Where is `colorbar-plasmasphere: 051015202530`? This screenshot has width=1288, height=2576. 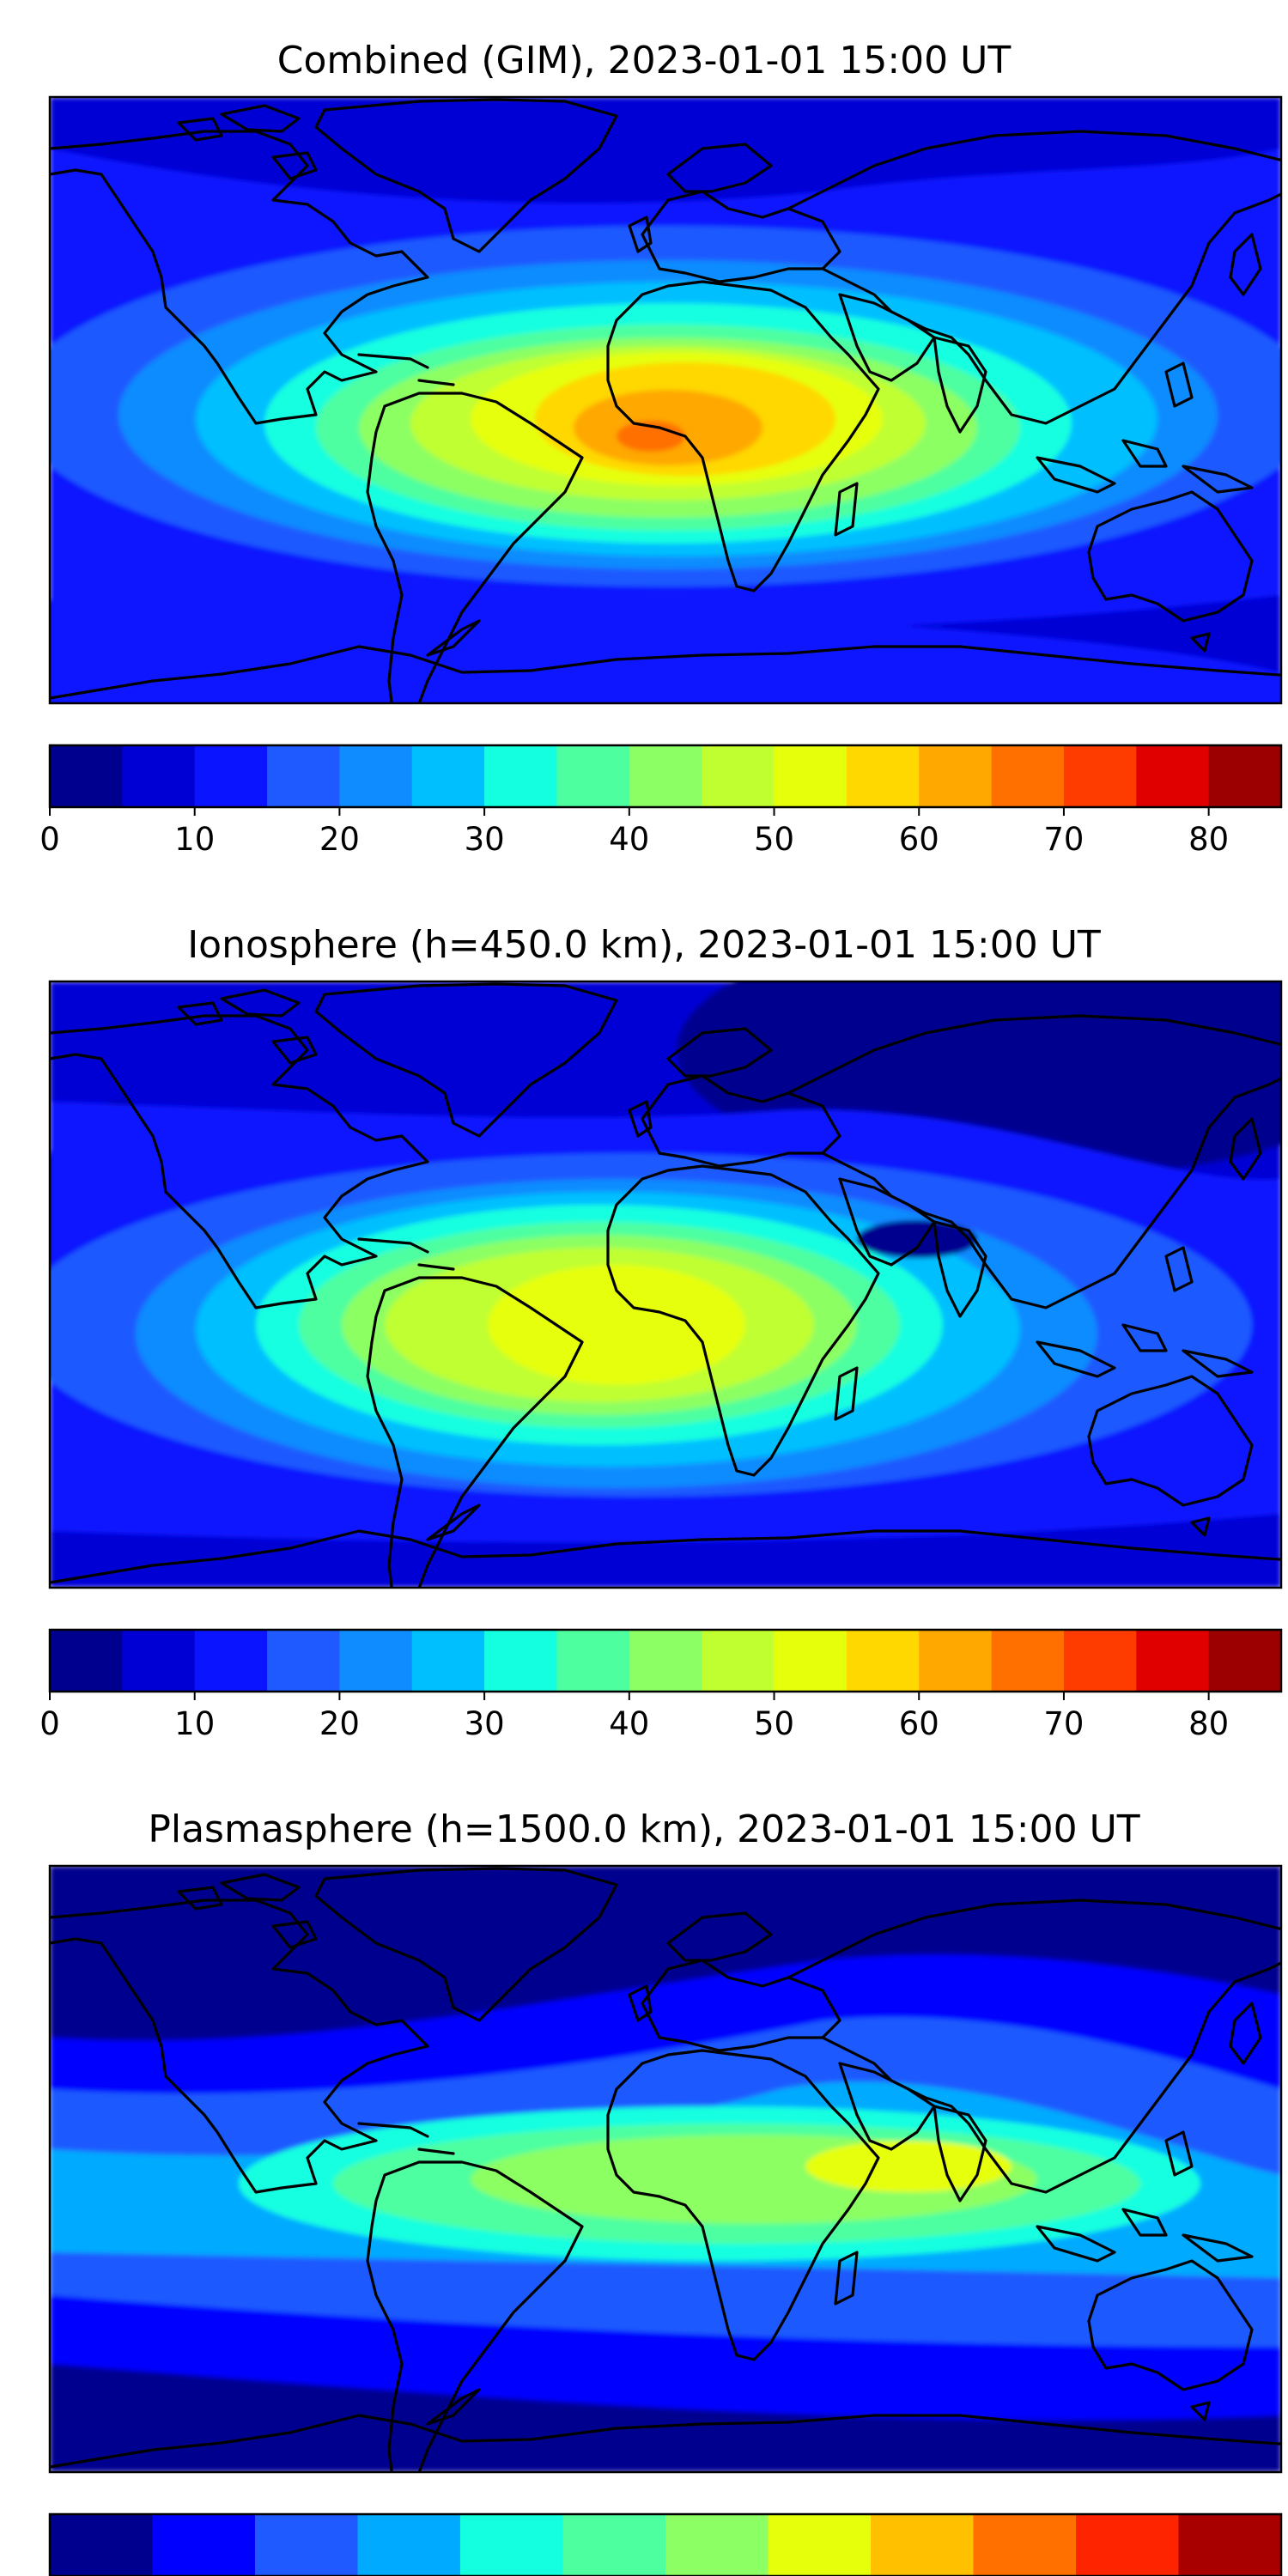
colorbar-plasmasphere: 051015202530 is located at coordinates (665, 2544).